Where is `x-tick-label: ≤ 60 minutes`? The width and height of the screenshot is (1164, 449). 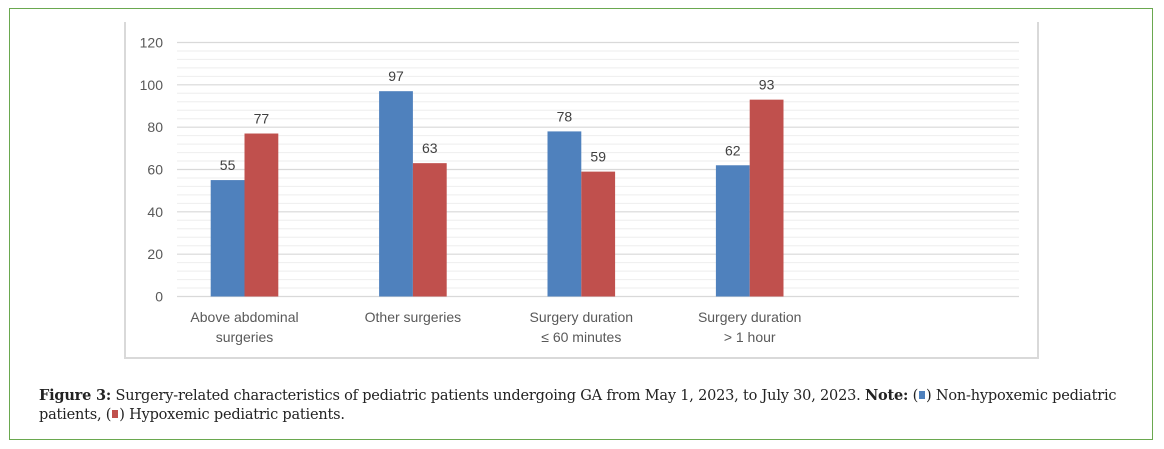
x-tick-label: ≤ 60 minutes is located at coordinates (581, 337).